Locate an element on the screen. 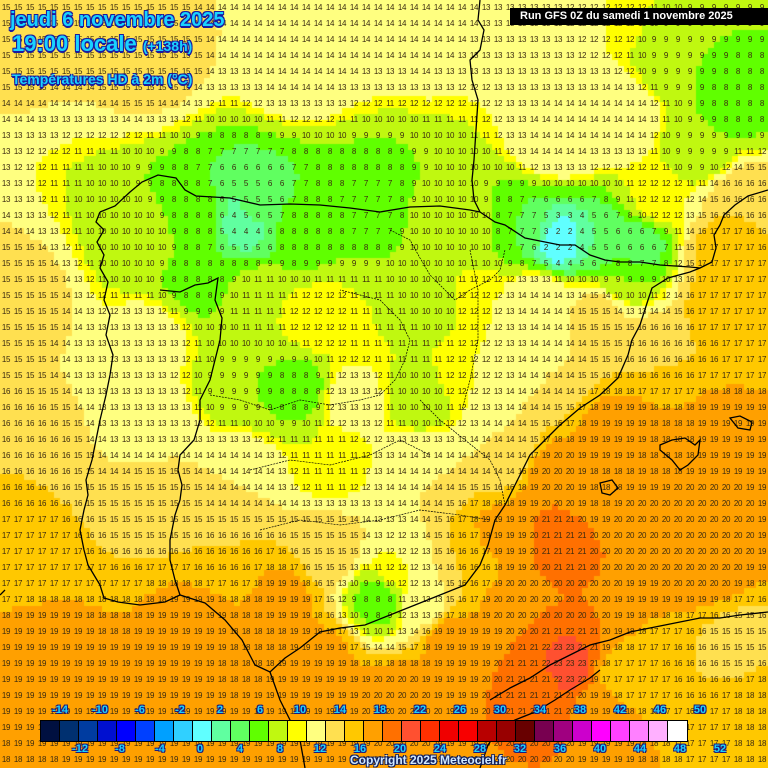 Image resolution: width=768 pixels, height=768 pixels. legend-label-bottom: 52 is located at coordinates (720, 749).